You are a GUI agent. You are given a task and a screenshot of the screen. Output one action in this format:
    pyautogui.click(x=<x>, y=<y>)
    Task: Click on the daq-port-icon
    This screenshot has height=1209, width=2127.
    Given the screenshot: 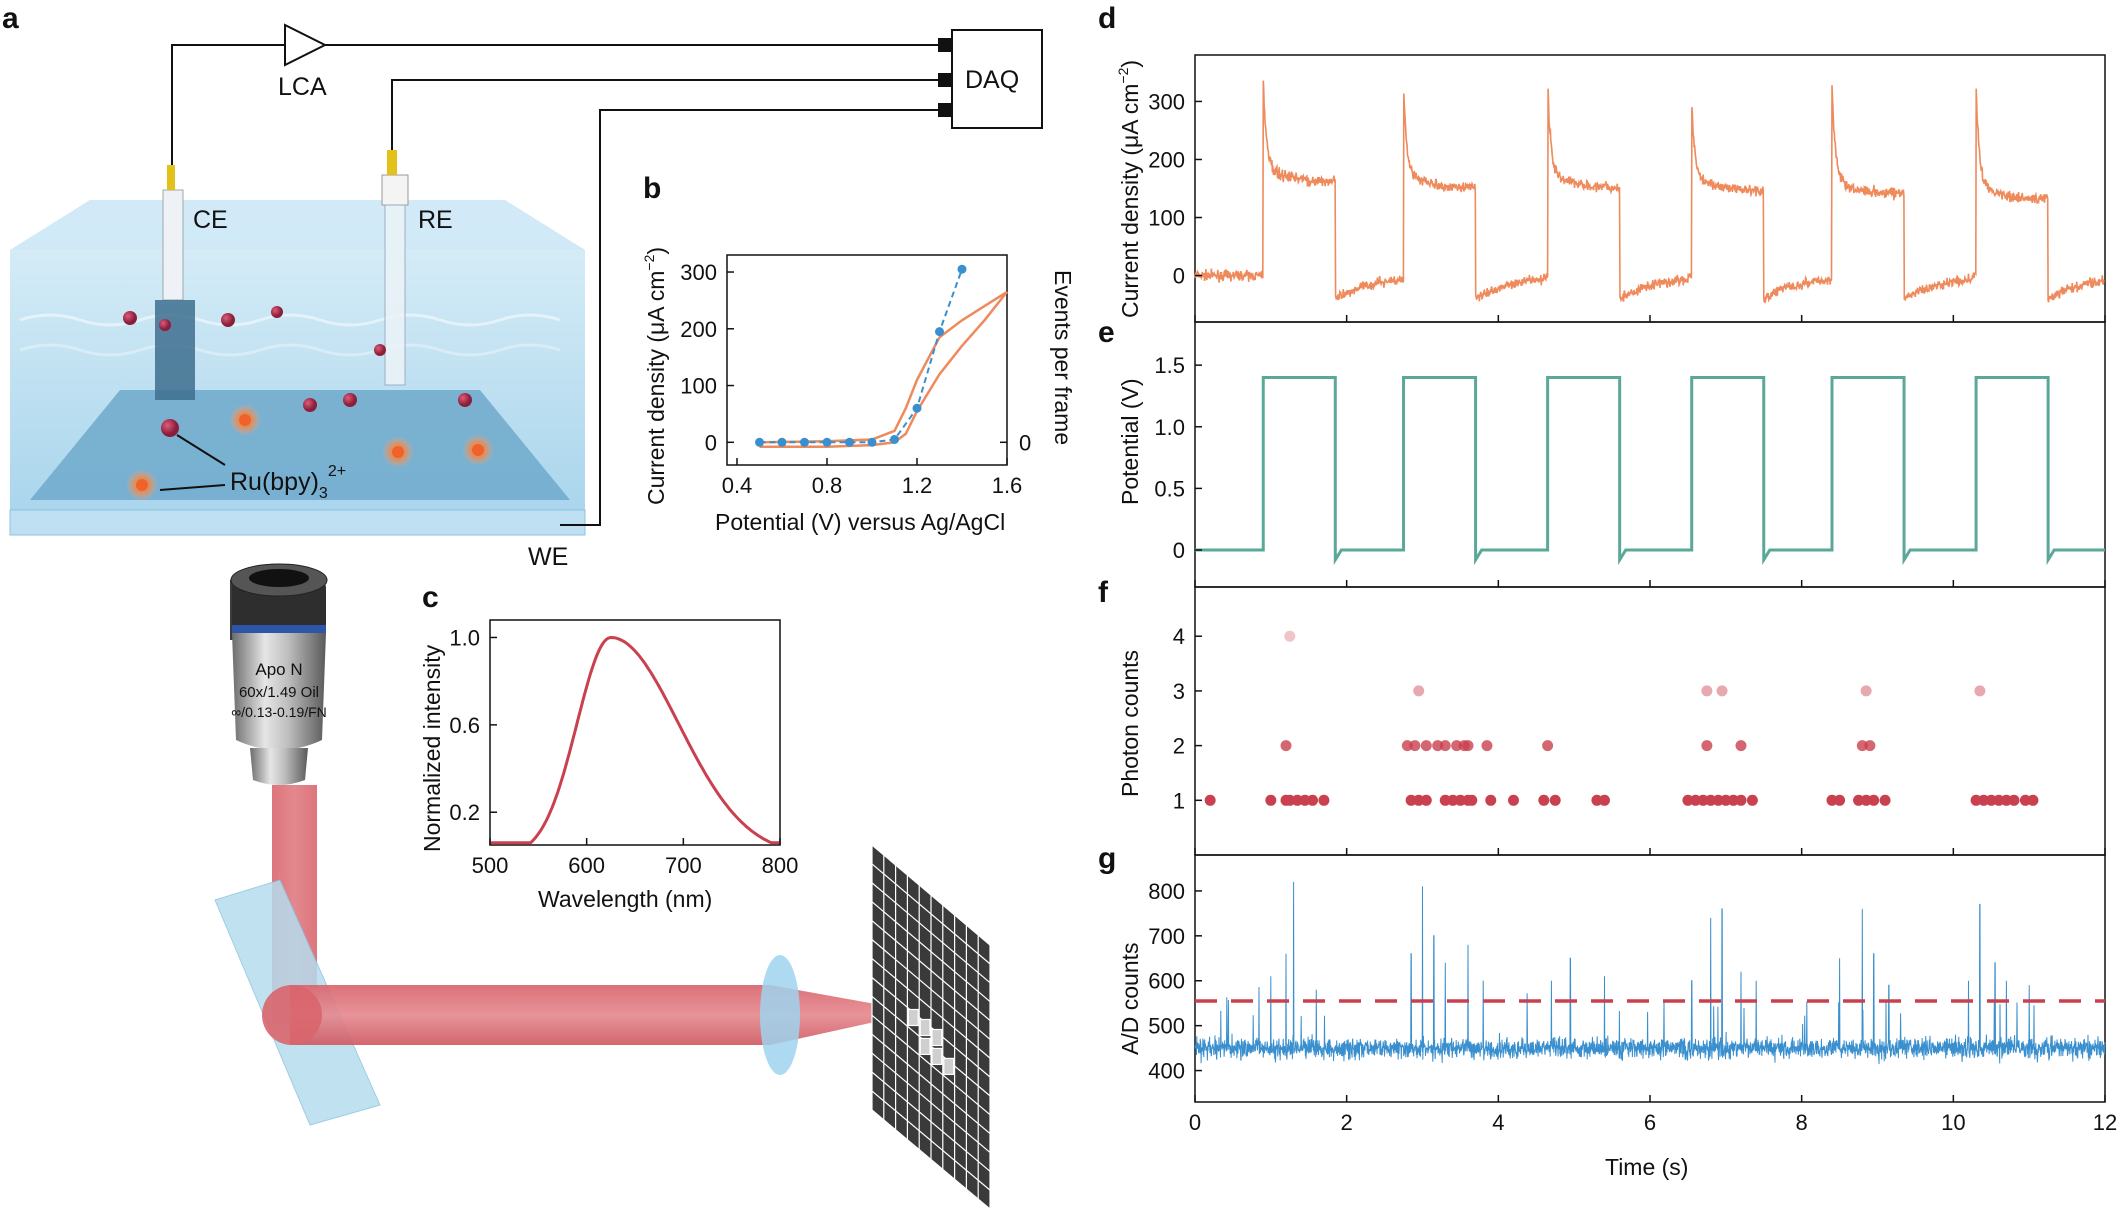 What is the action you would take?
    pyautogui.click(x=945, y=45)
    